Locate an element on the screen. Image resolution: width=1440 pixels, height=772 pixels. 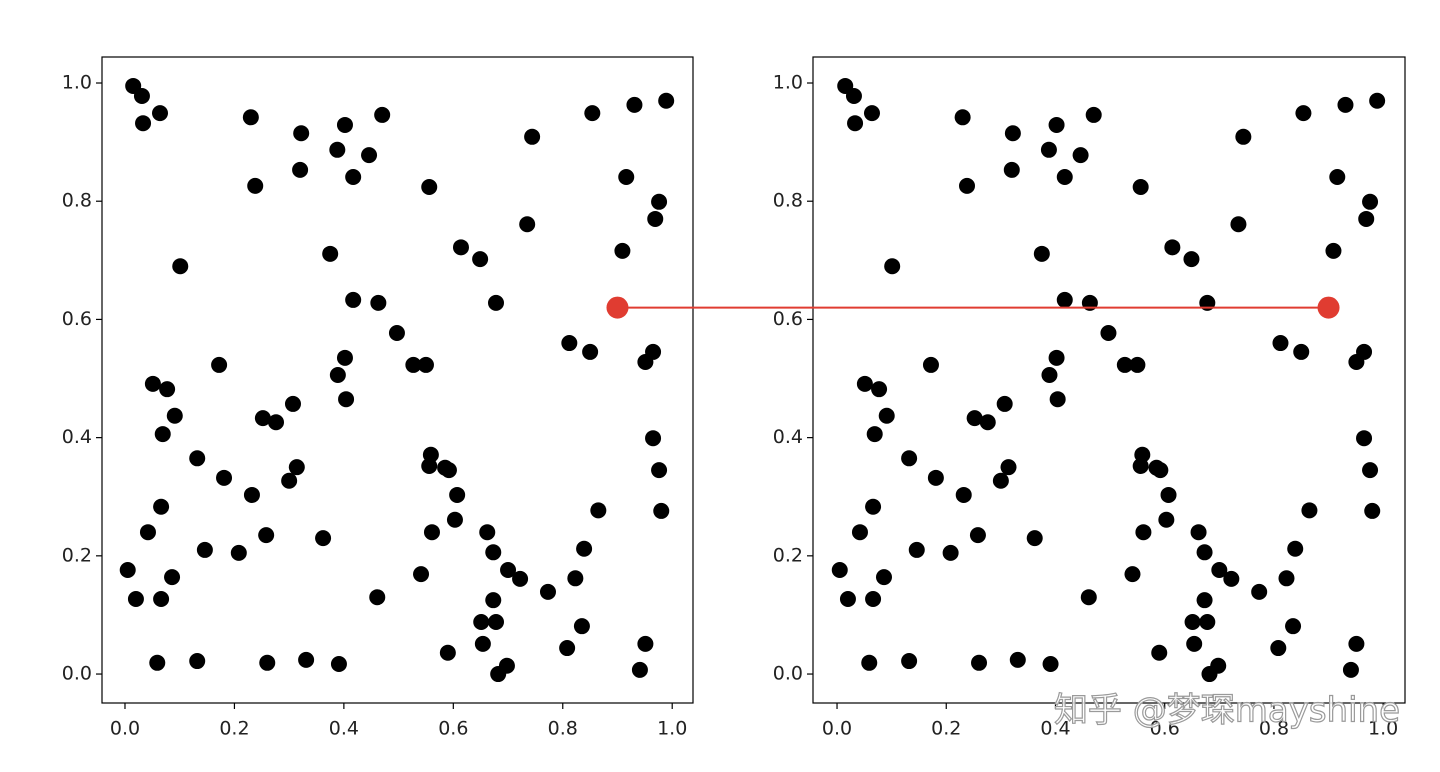
y-tick-label: 1.0 is located at coordinates (788, 83).